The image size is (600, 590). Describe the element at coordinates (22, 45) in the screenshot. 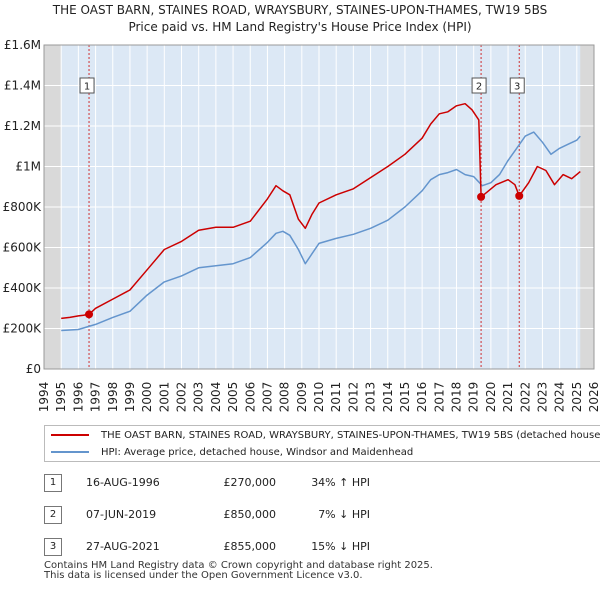

I see `y-tick-label: £1.6M` at that location.